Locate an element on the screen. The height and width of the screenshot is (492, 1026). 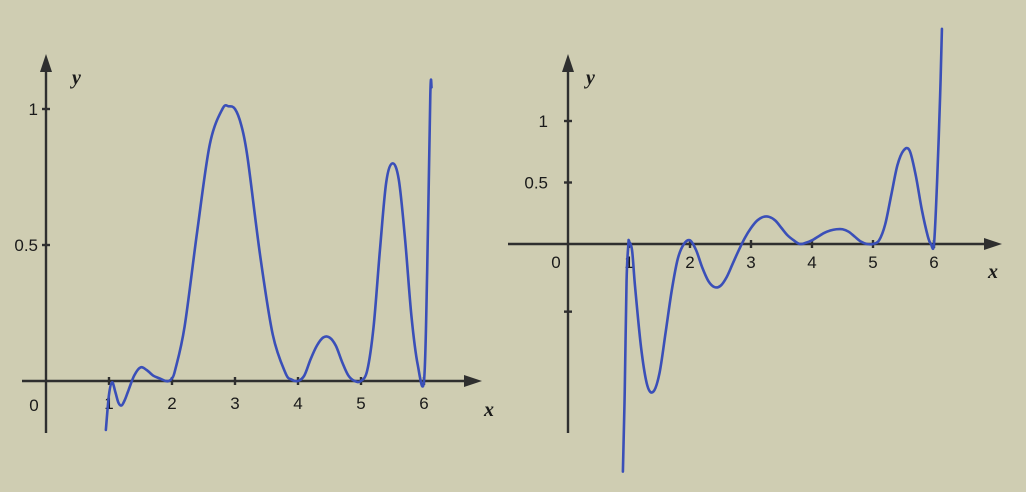
chart-1-x-arrow is located at coordinates (473, 381).